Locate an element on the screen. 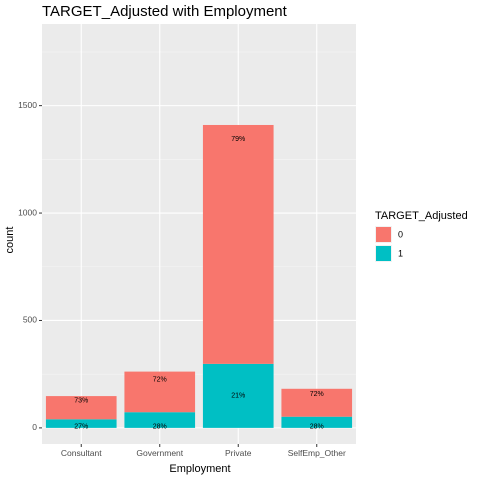 This screenshot has width=480, height=480. legend-label: 0 is located at coordinates (400, 234).